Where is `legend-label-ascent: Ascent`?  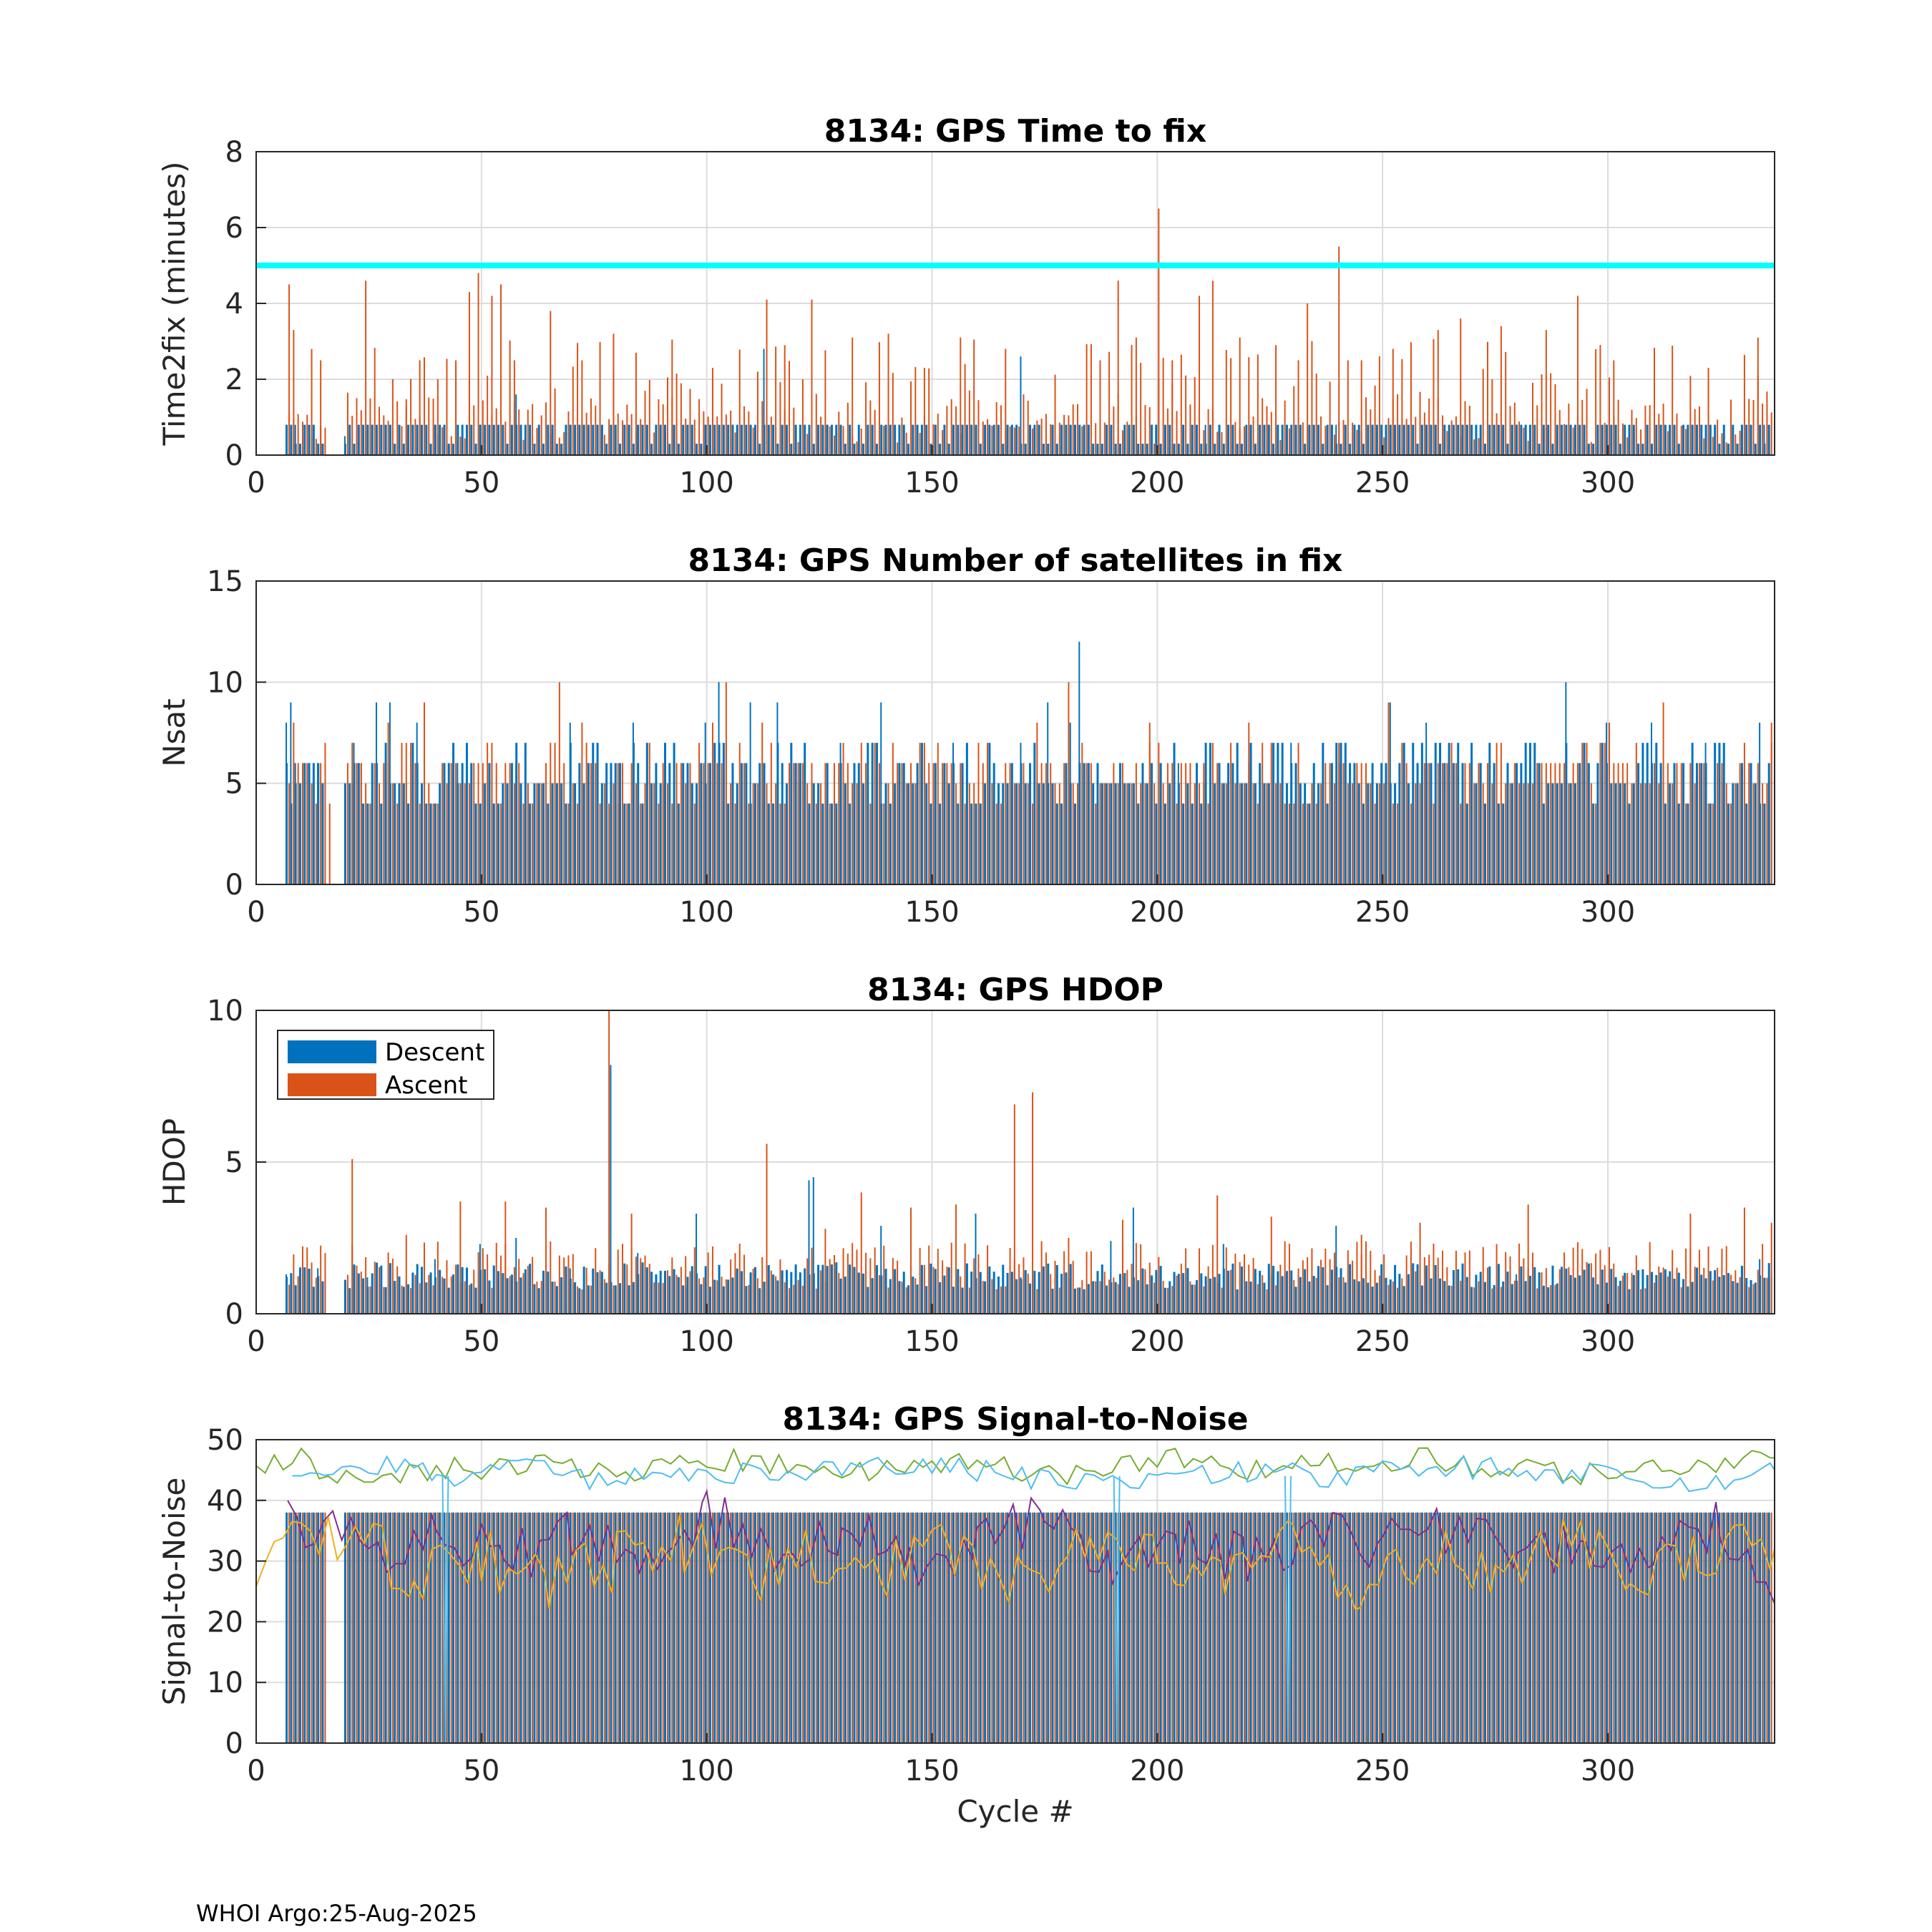 legend-label-ascent: Ascent is located at coordinates (426, 1085).